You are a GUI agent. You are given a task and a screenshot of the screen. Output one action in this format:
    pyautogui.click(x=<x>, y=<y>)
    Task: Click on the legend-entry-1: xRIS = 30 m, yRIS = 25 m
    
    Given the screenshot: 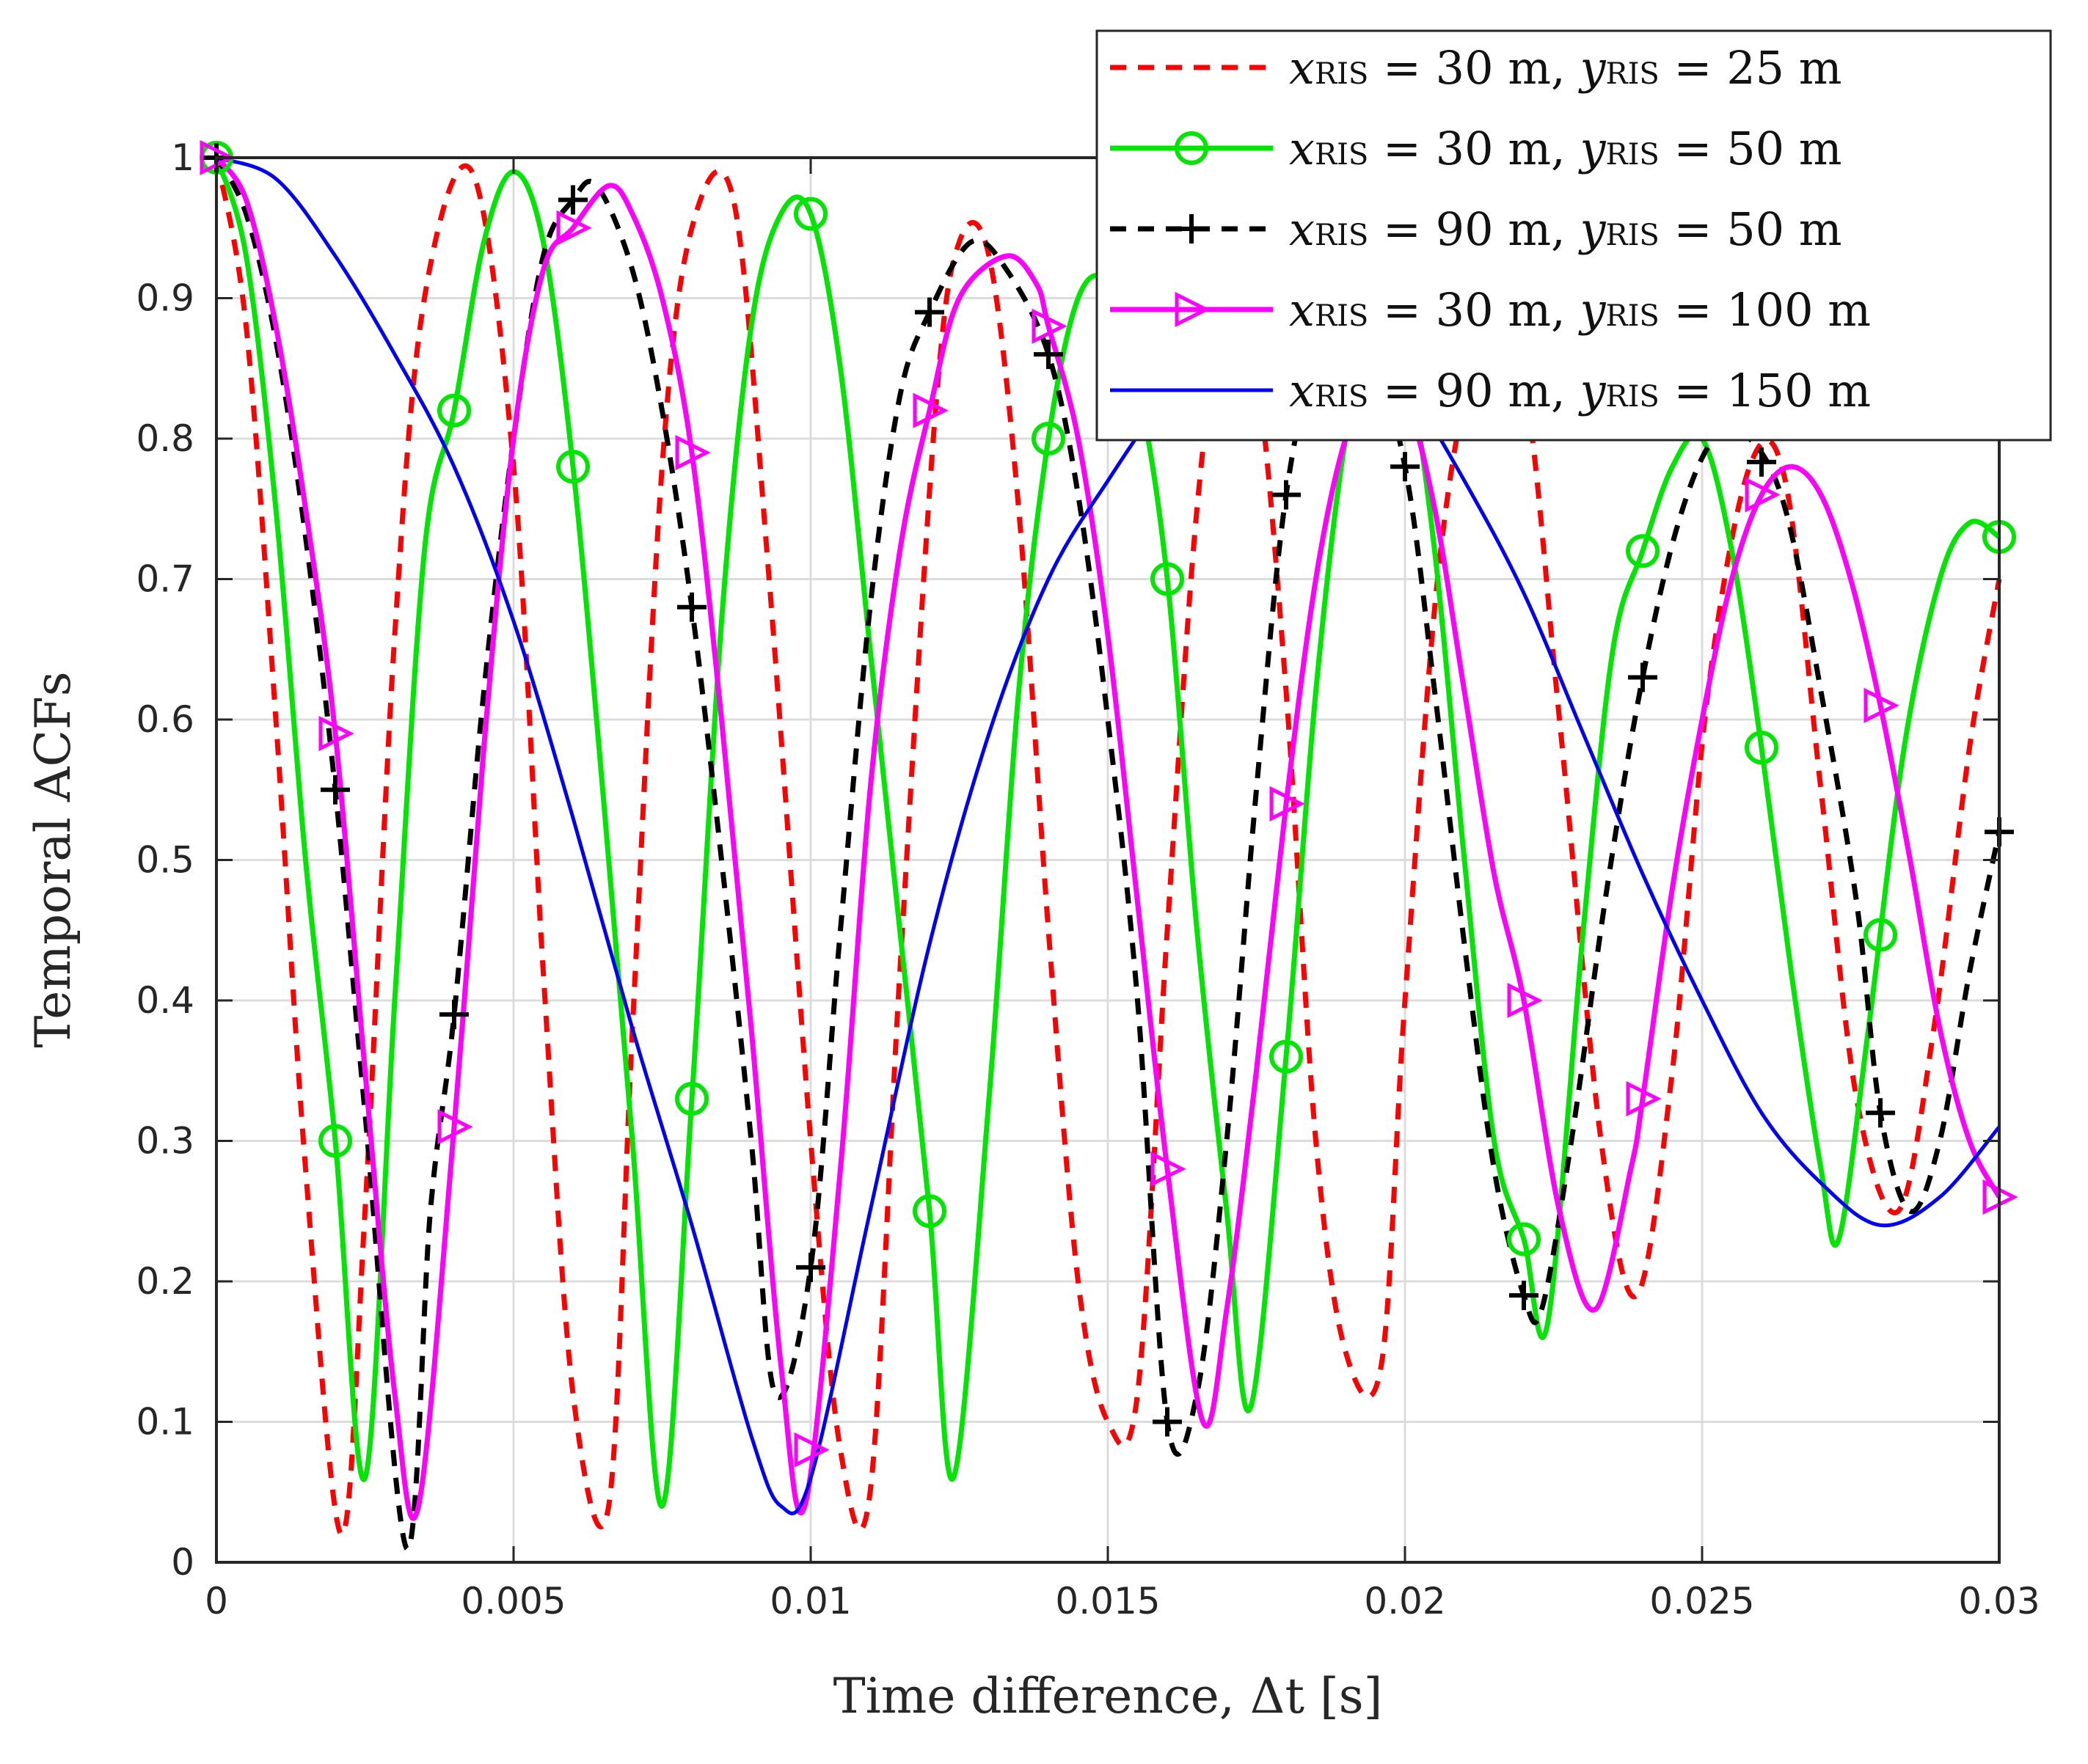 What is the action you would take?
    pyautogui.click(x=1566, y=68)
    